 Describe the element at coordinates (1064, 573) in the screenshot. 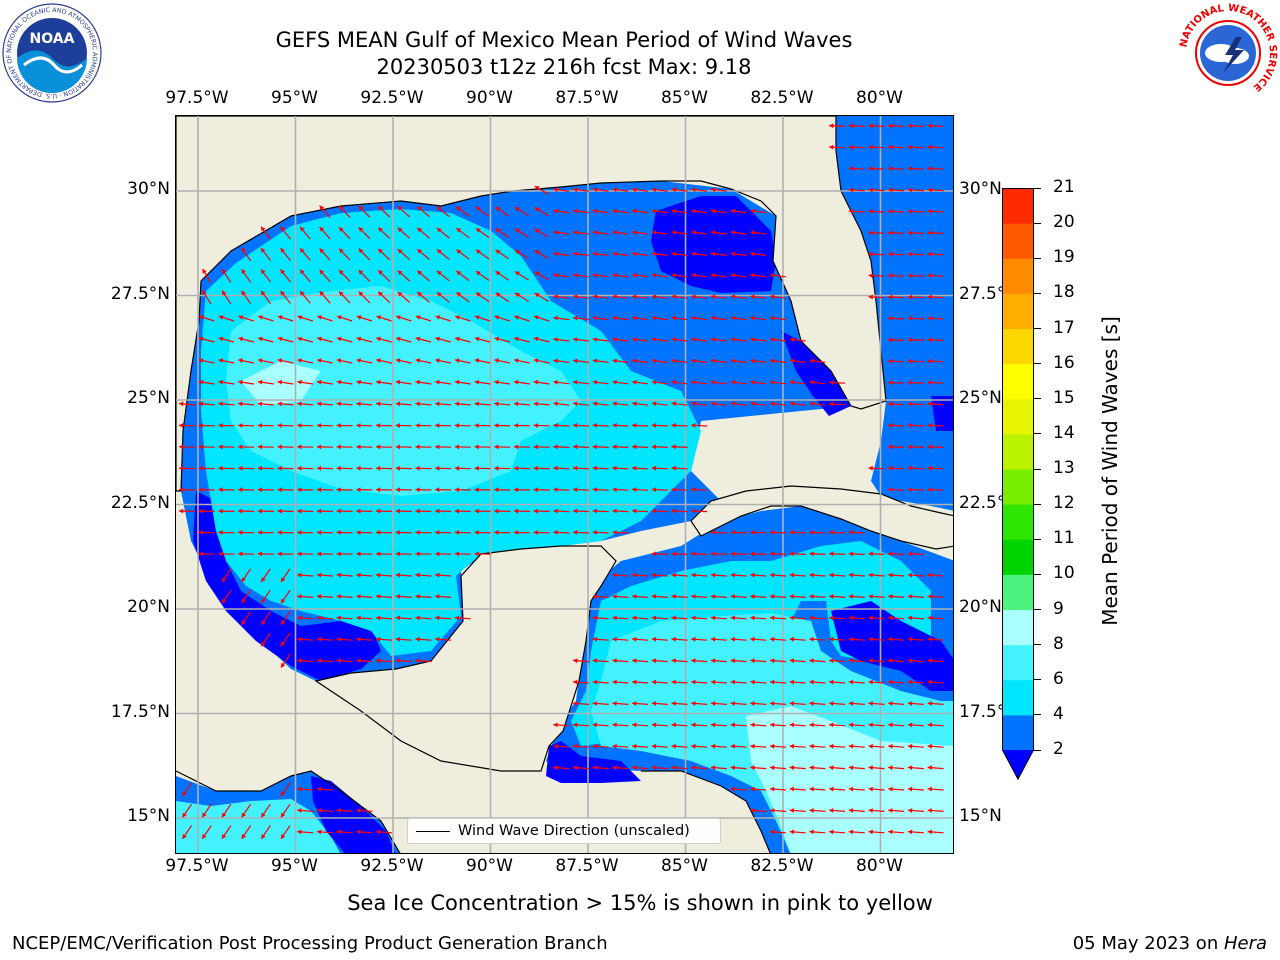

I see `colorbar-tick-label: 10` at that location.